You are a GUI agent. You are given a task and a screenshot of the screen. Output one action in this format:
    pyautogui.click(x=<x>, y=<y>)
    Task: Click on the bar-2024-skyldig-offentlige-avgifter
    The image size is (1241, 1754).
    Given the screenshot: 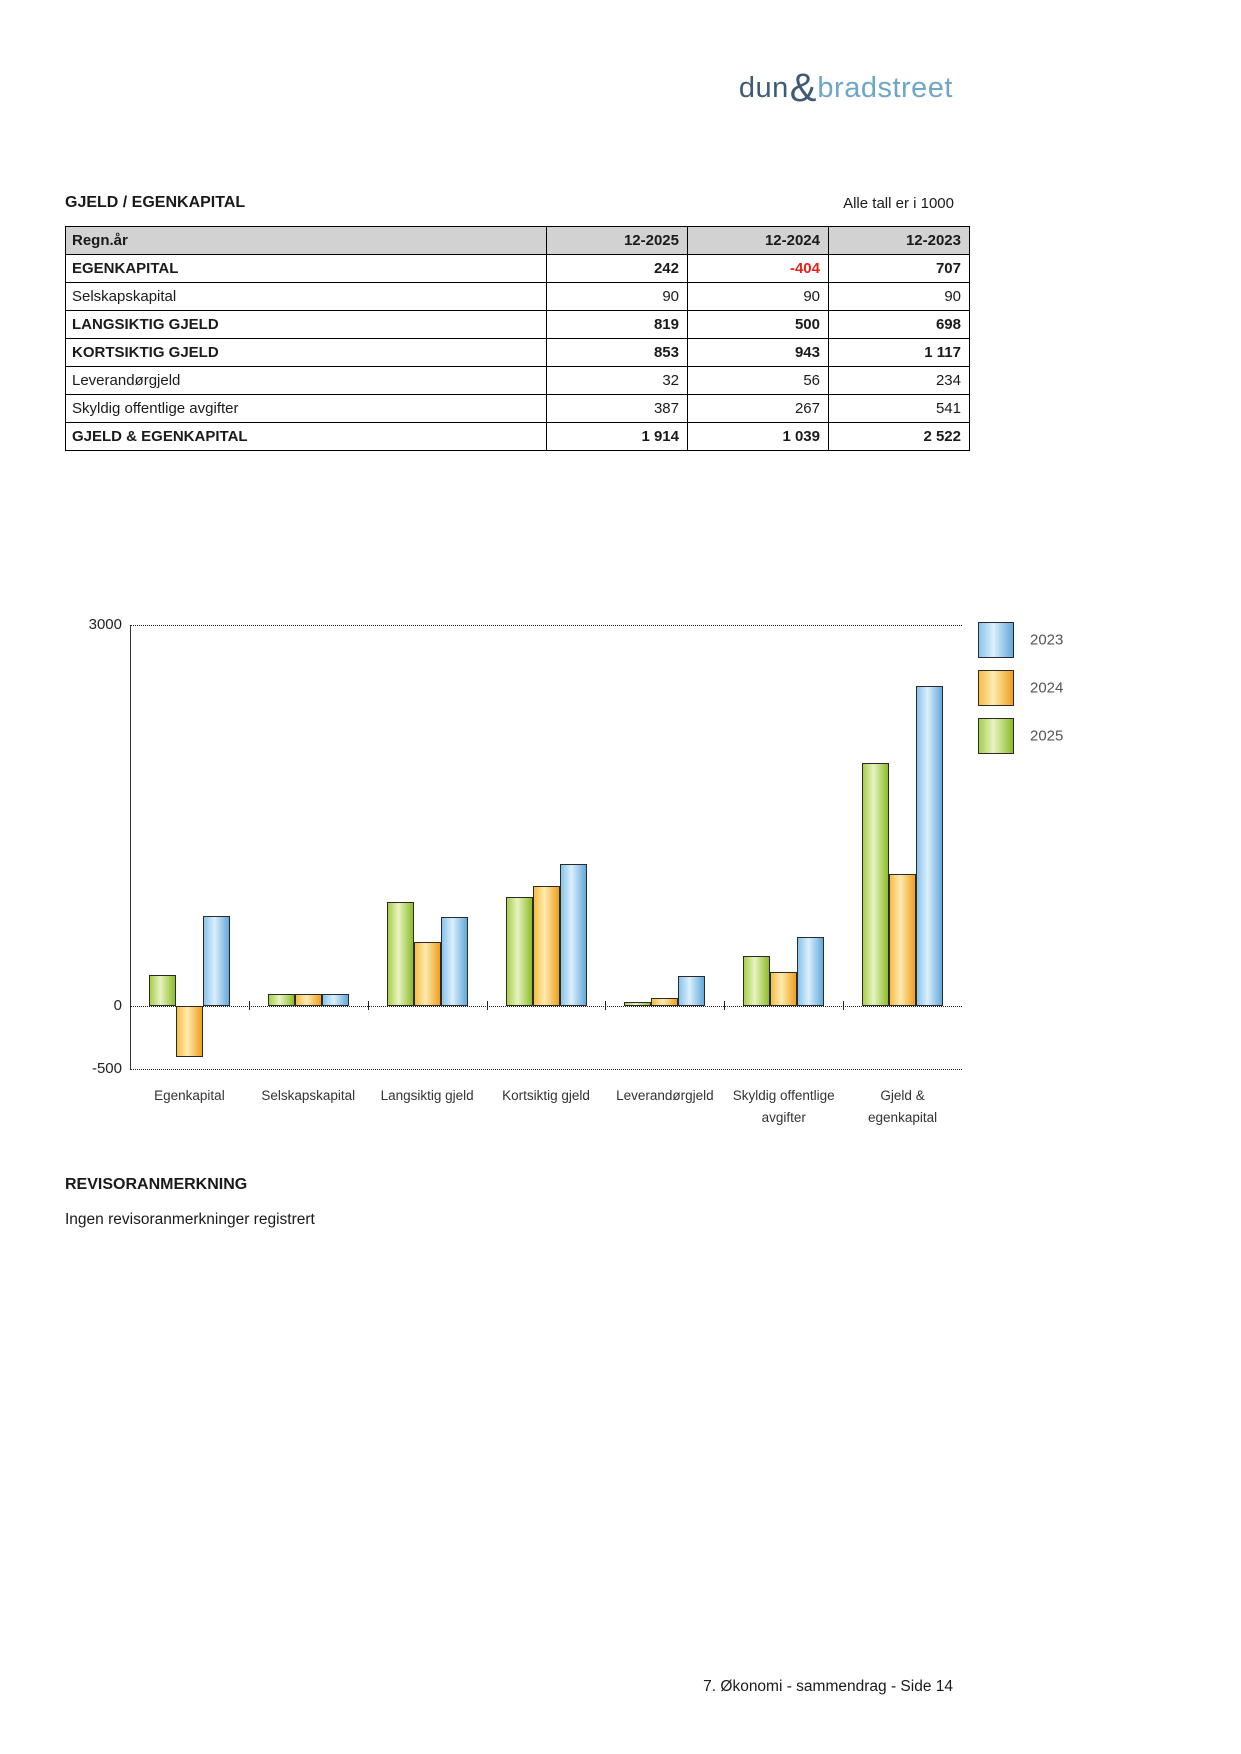 What is the action you would take?
    pyautogui.click(x=784, y=988)
    